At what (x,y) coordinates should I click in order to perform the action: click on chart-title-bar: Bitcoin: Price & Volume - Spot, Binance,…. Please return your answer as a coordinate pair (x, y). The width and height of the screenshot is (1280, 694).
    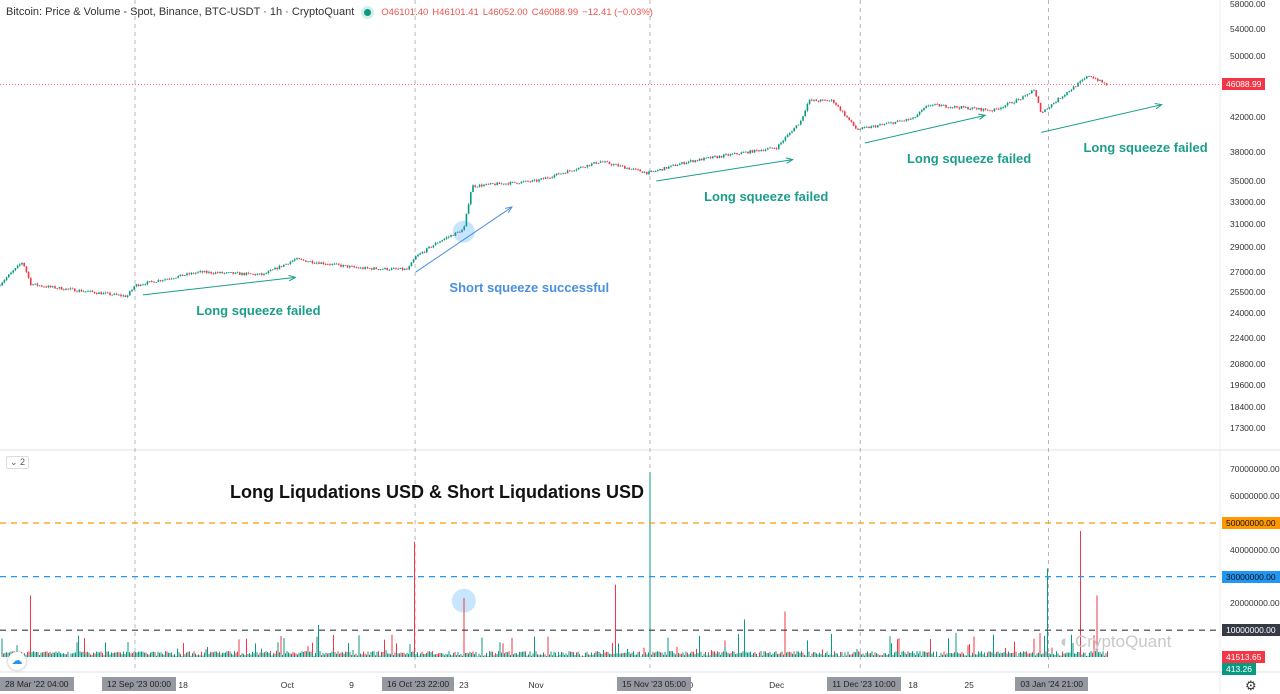
    Looking at the image, I should click on (331, 12).